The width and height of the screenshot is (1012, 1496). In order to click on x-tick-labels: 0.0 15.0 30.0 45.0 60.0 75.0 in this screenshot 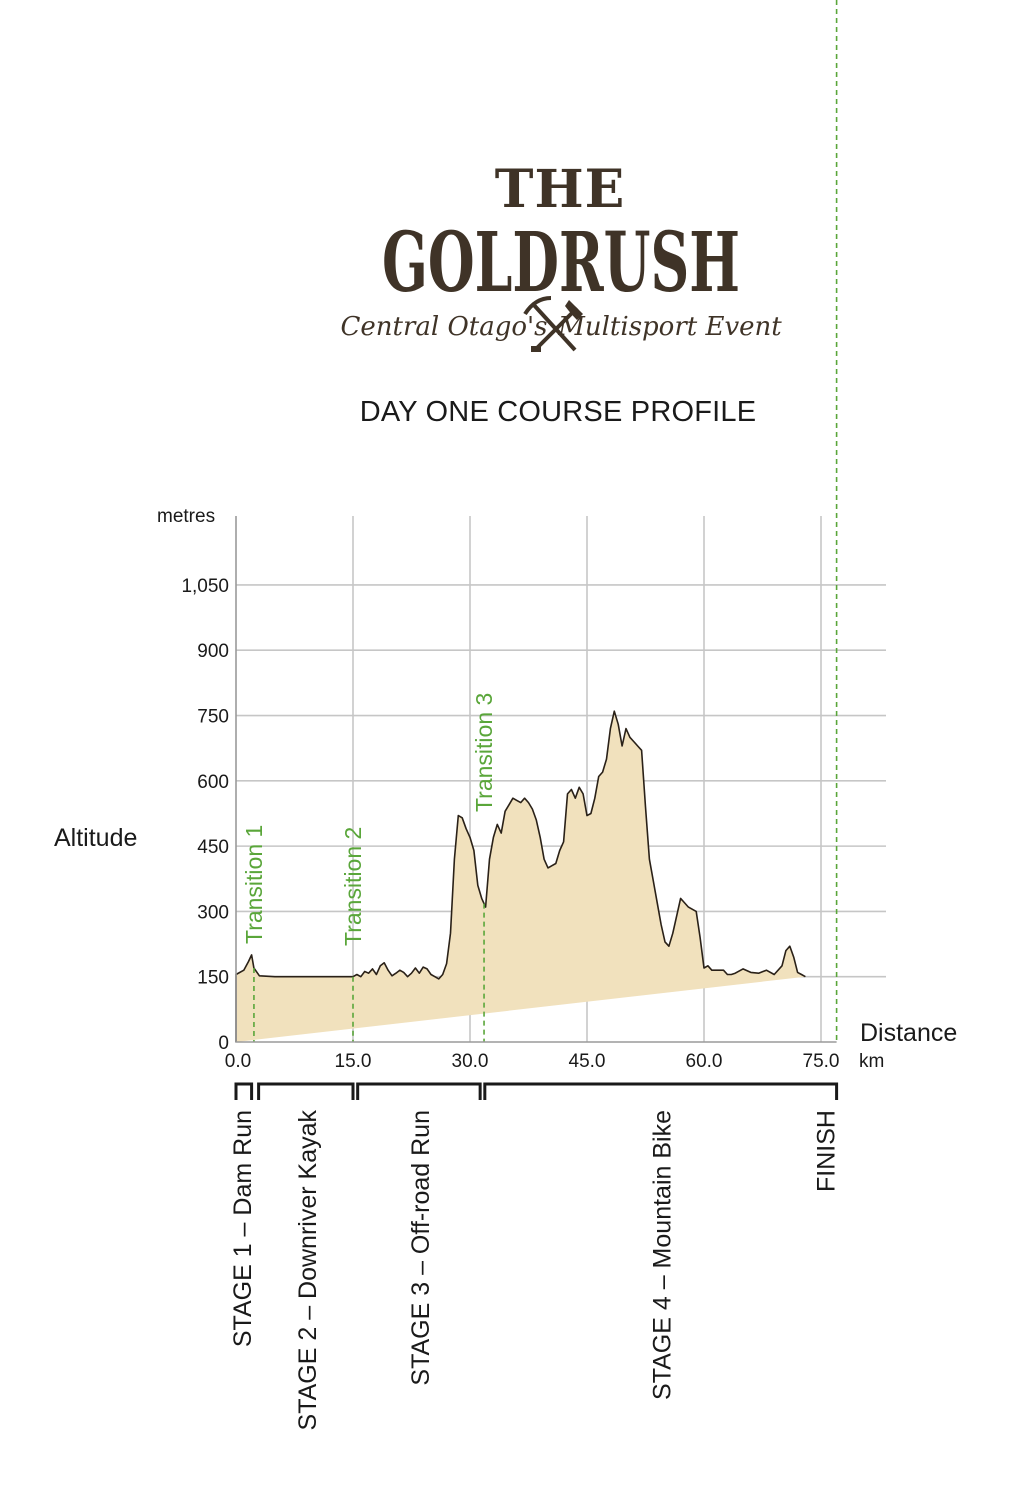, I will do `click(532, 1061)`.